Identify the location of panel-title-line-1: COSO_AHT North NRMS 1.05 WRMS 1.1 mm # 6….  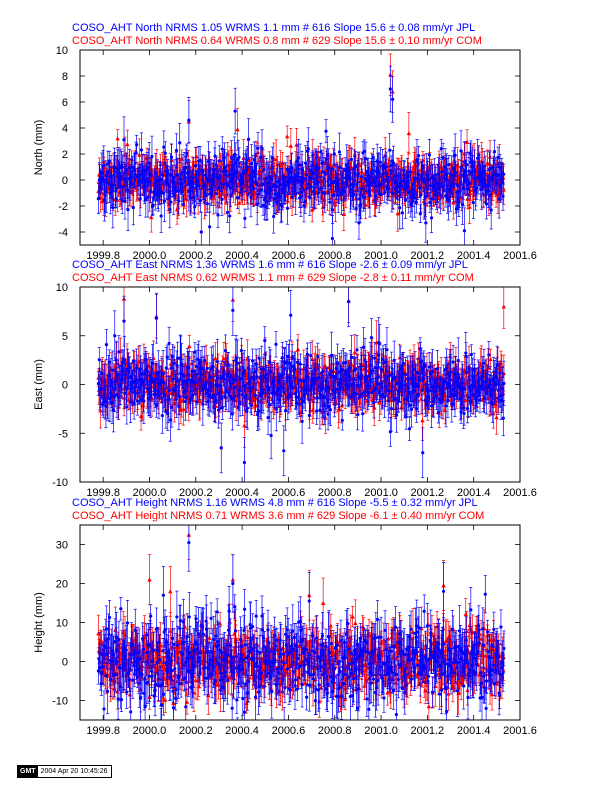
(273, 28).